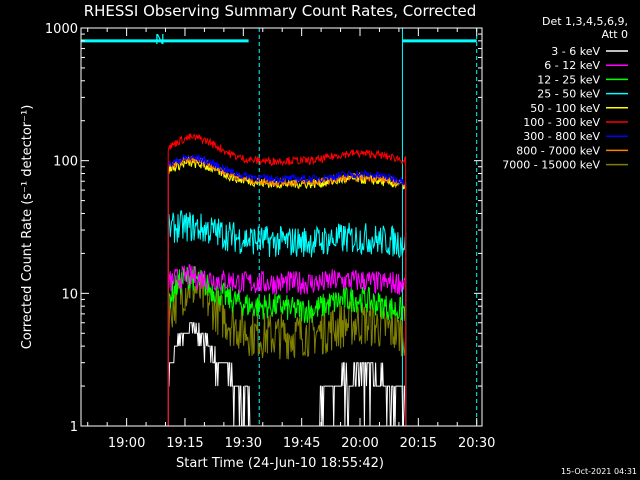 This screenshot has height=480, width=640. What do you see at coordinates (74, 427) in the screenshot?
I see `y-tick-label: 1` at bounding box center [74, 427].